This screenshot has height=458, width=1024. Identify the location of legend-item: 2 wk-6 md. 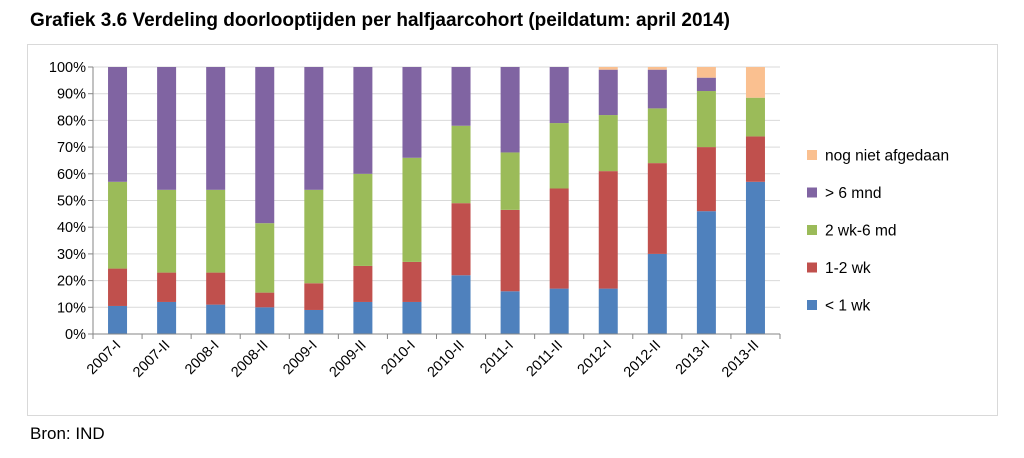
(852, 231).